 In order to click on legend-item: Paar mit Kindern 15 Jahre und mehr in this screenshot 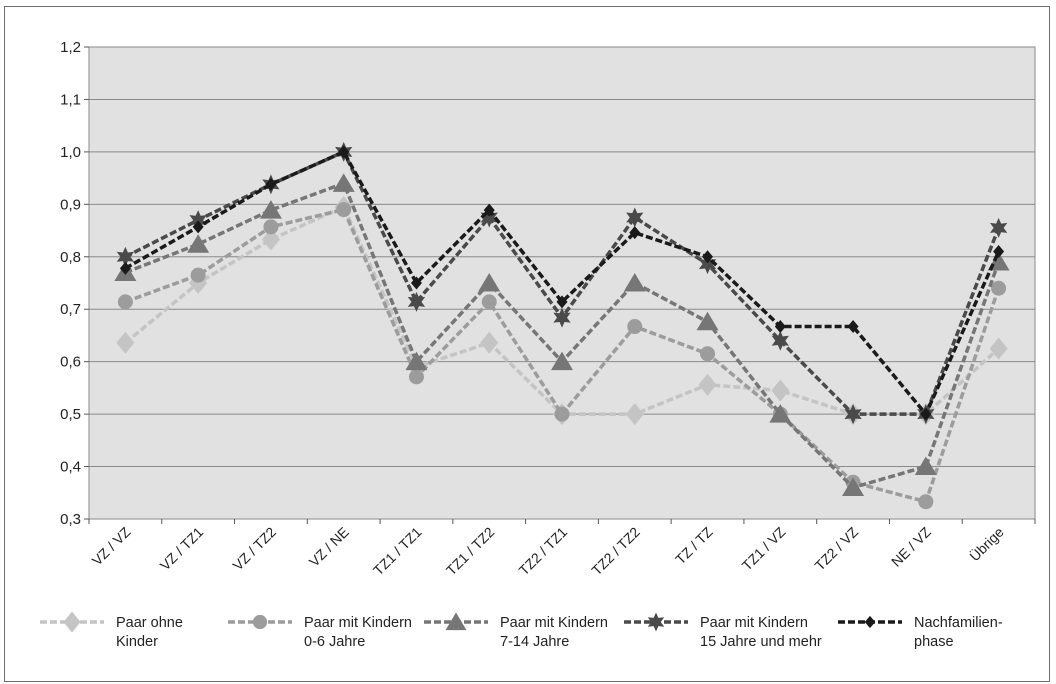, I will do `click(723, 631)`.